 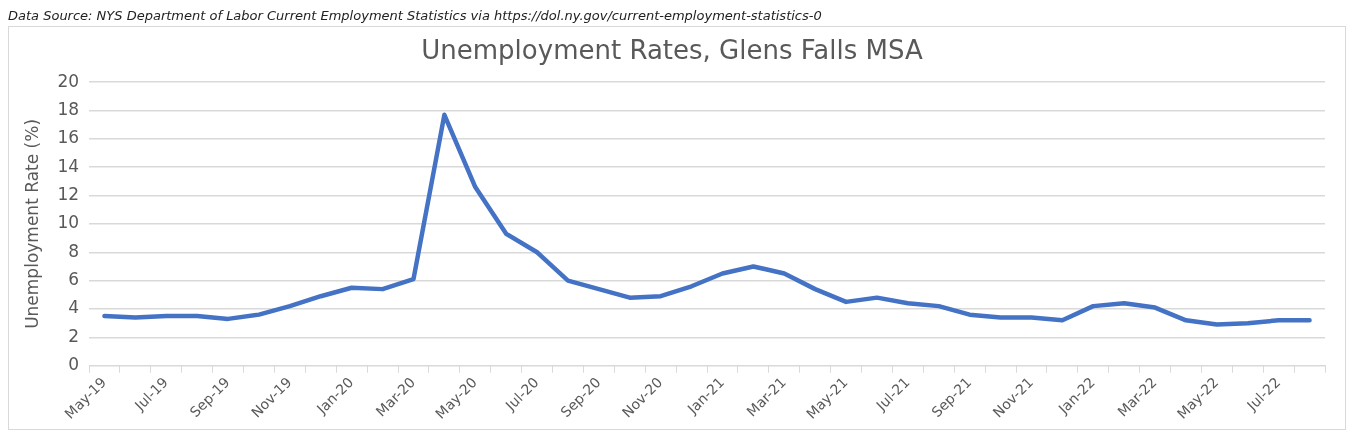 What do you see at coordinates (74, 335) in the screenshot?
I see `y-tick-label: 2` at bounding box center [74, 335].